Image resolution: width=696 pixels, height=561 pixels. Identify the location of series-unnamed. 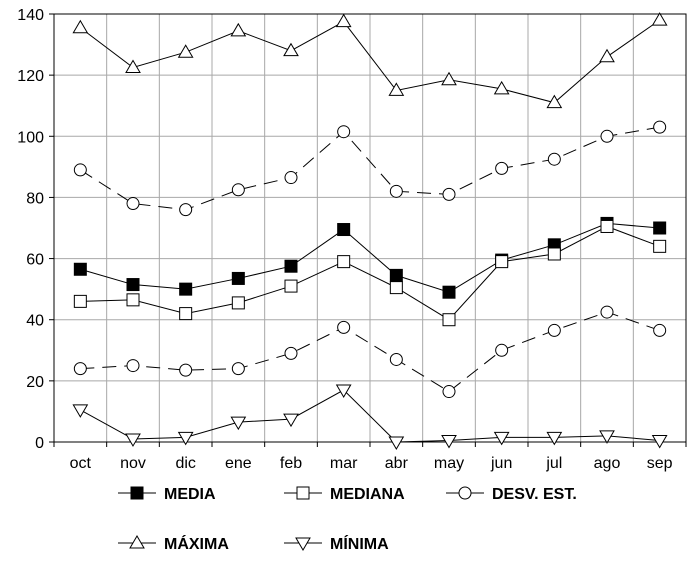
(370, 352).